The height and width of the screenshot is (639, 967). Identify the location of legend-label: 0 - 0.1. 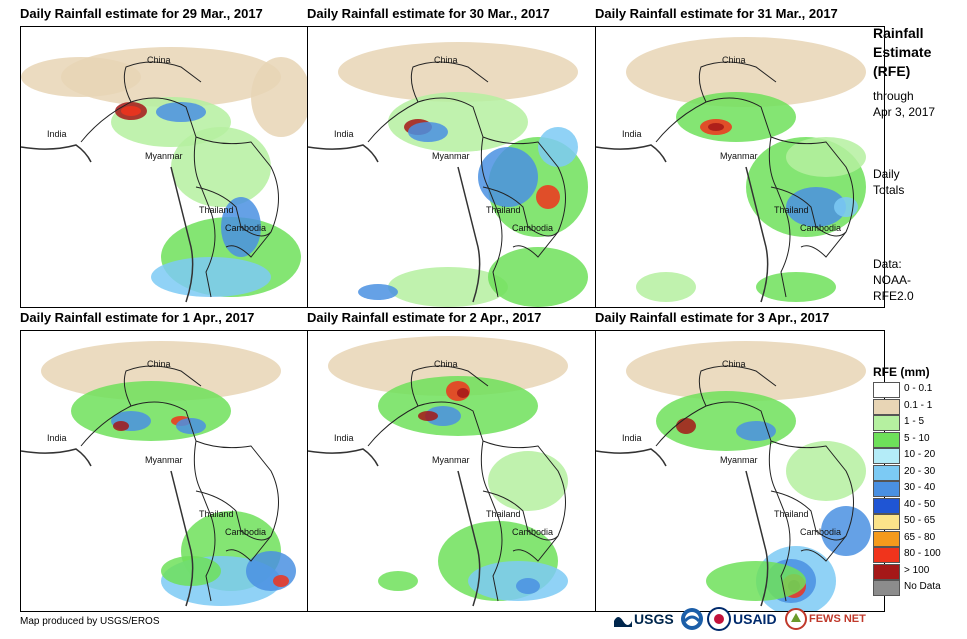
(918, 388).